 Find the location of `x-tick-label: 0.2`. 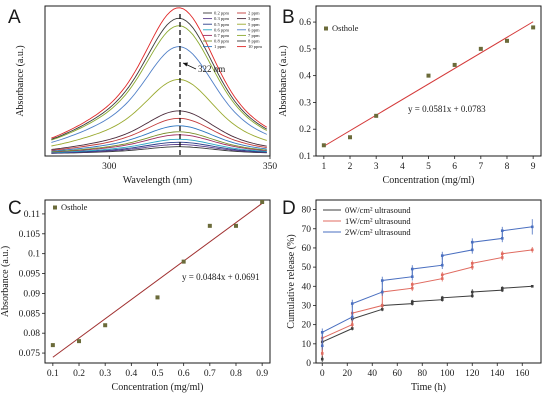

x-tick-label: 0.2 is located at coordinates (79, 374).